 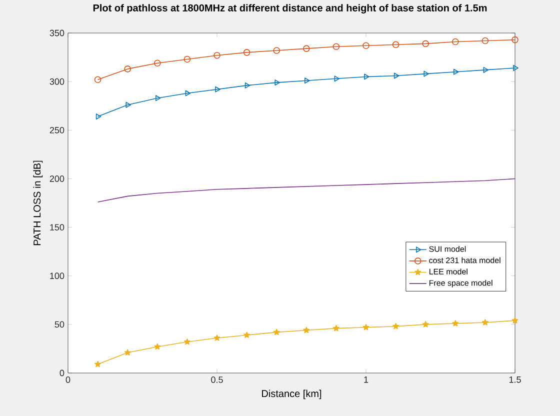 What do you see at coordinates (38, 203) in the screenshot?
I see `y-axis-title: PATH LOSS in [dB]` at bounding box center [38, 203].